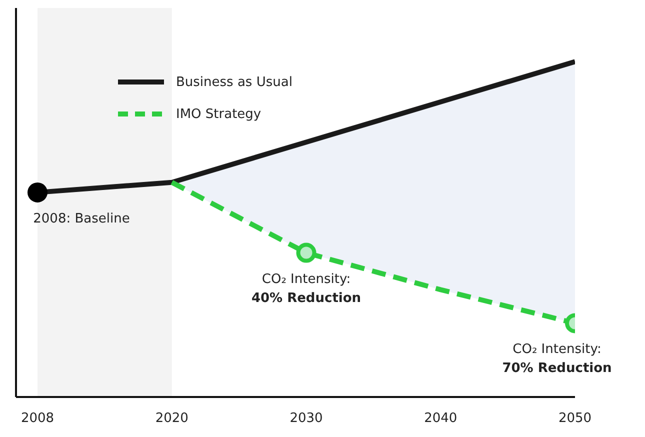 The image size is (645, 437). Describe the element at coordinates (37, 418) in the screenshot. I see `x-tick-label: 2008` at that location.